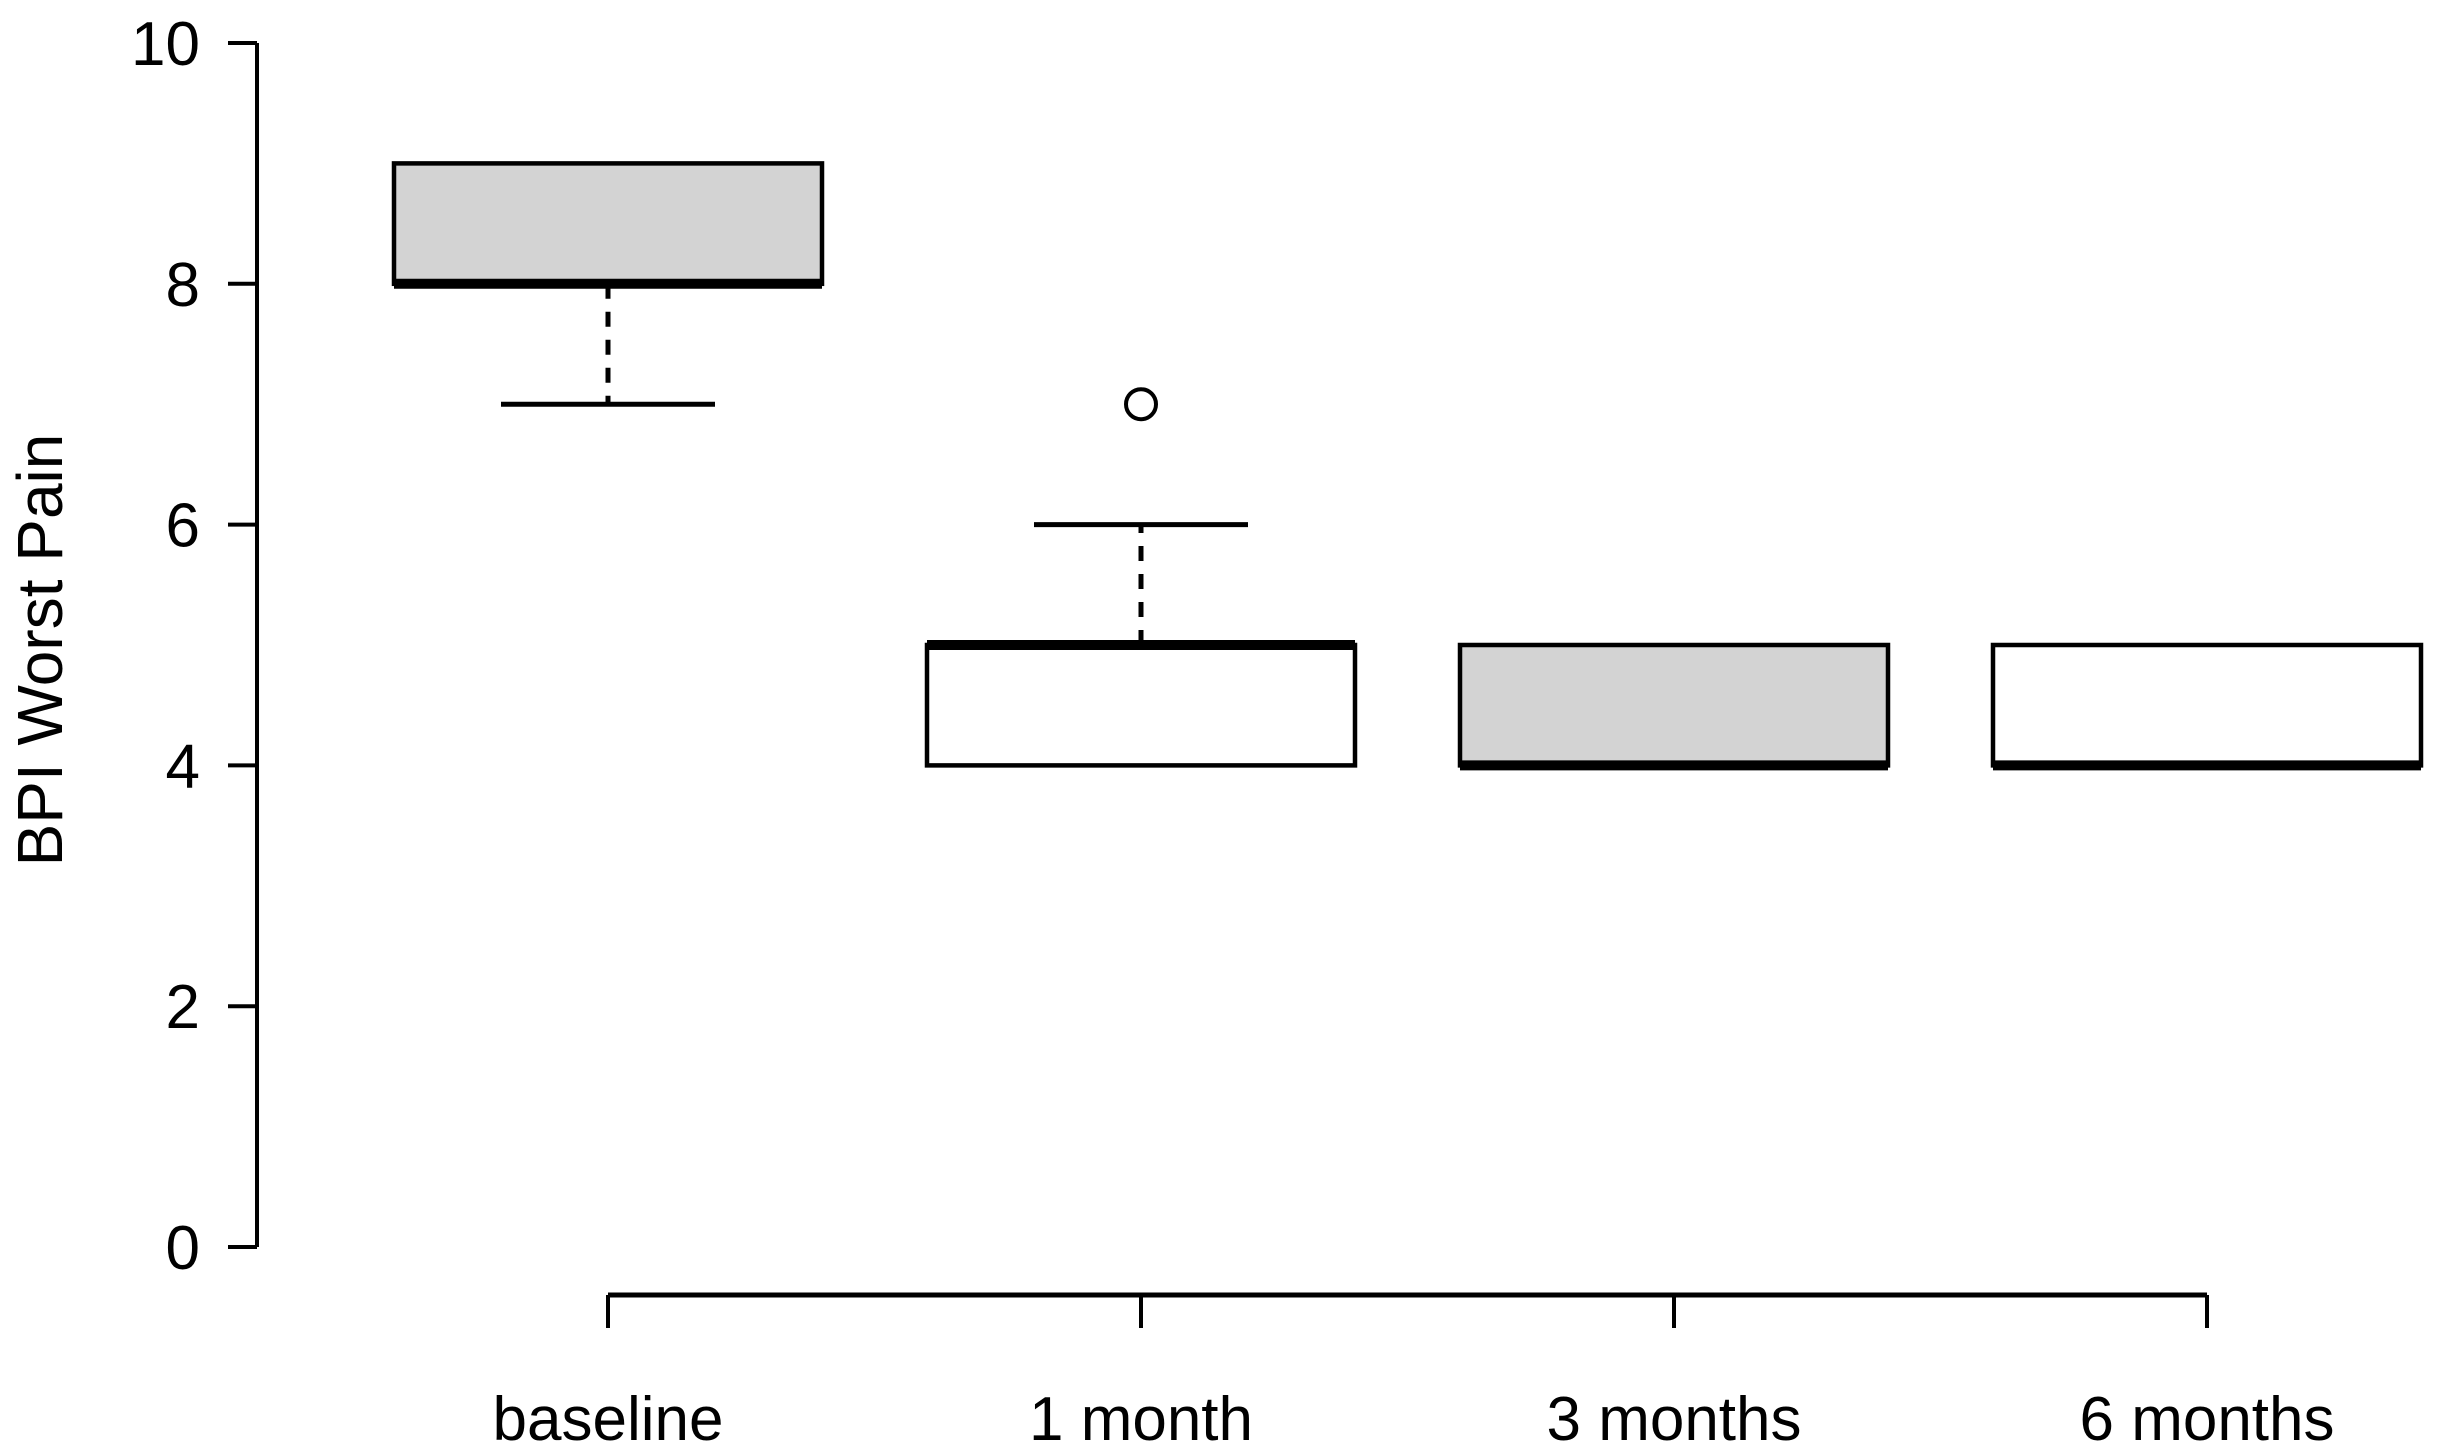  I want to click on y-tick-label-10: 10, so click(165, 44).